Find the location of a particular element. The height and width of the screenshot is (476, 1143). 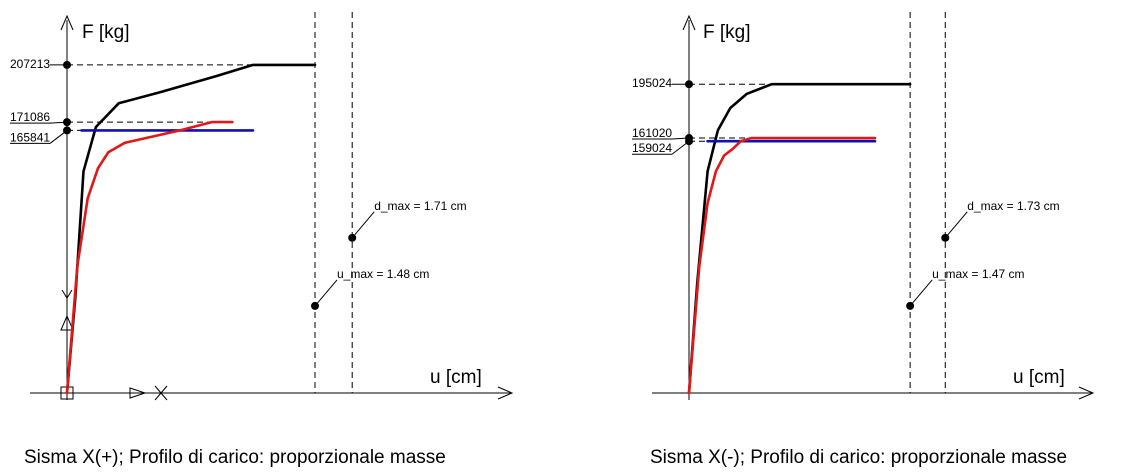

marker-label: u_max = 1.47 cm is located at coordinates (978, 274).